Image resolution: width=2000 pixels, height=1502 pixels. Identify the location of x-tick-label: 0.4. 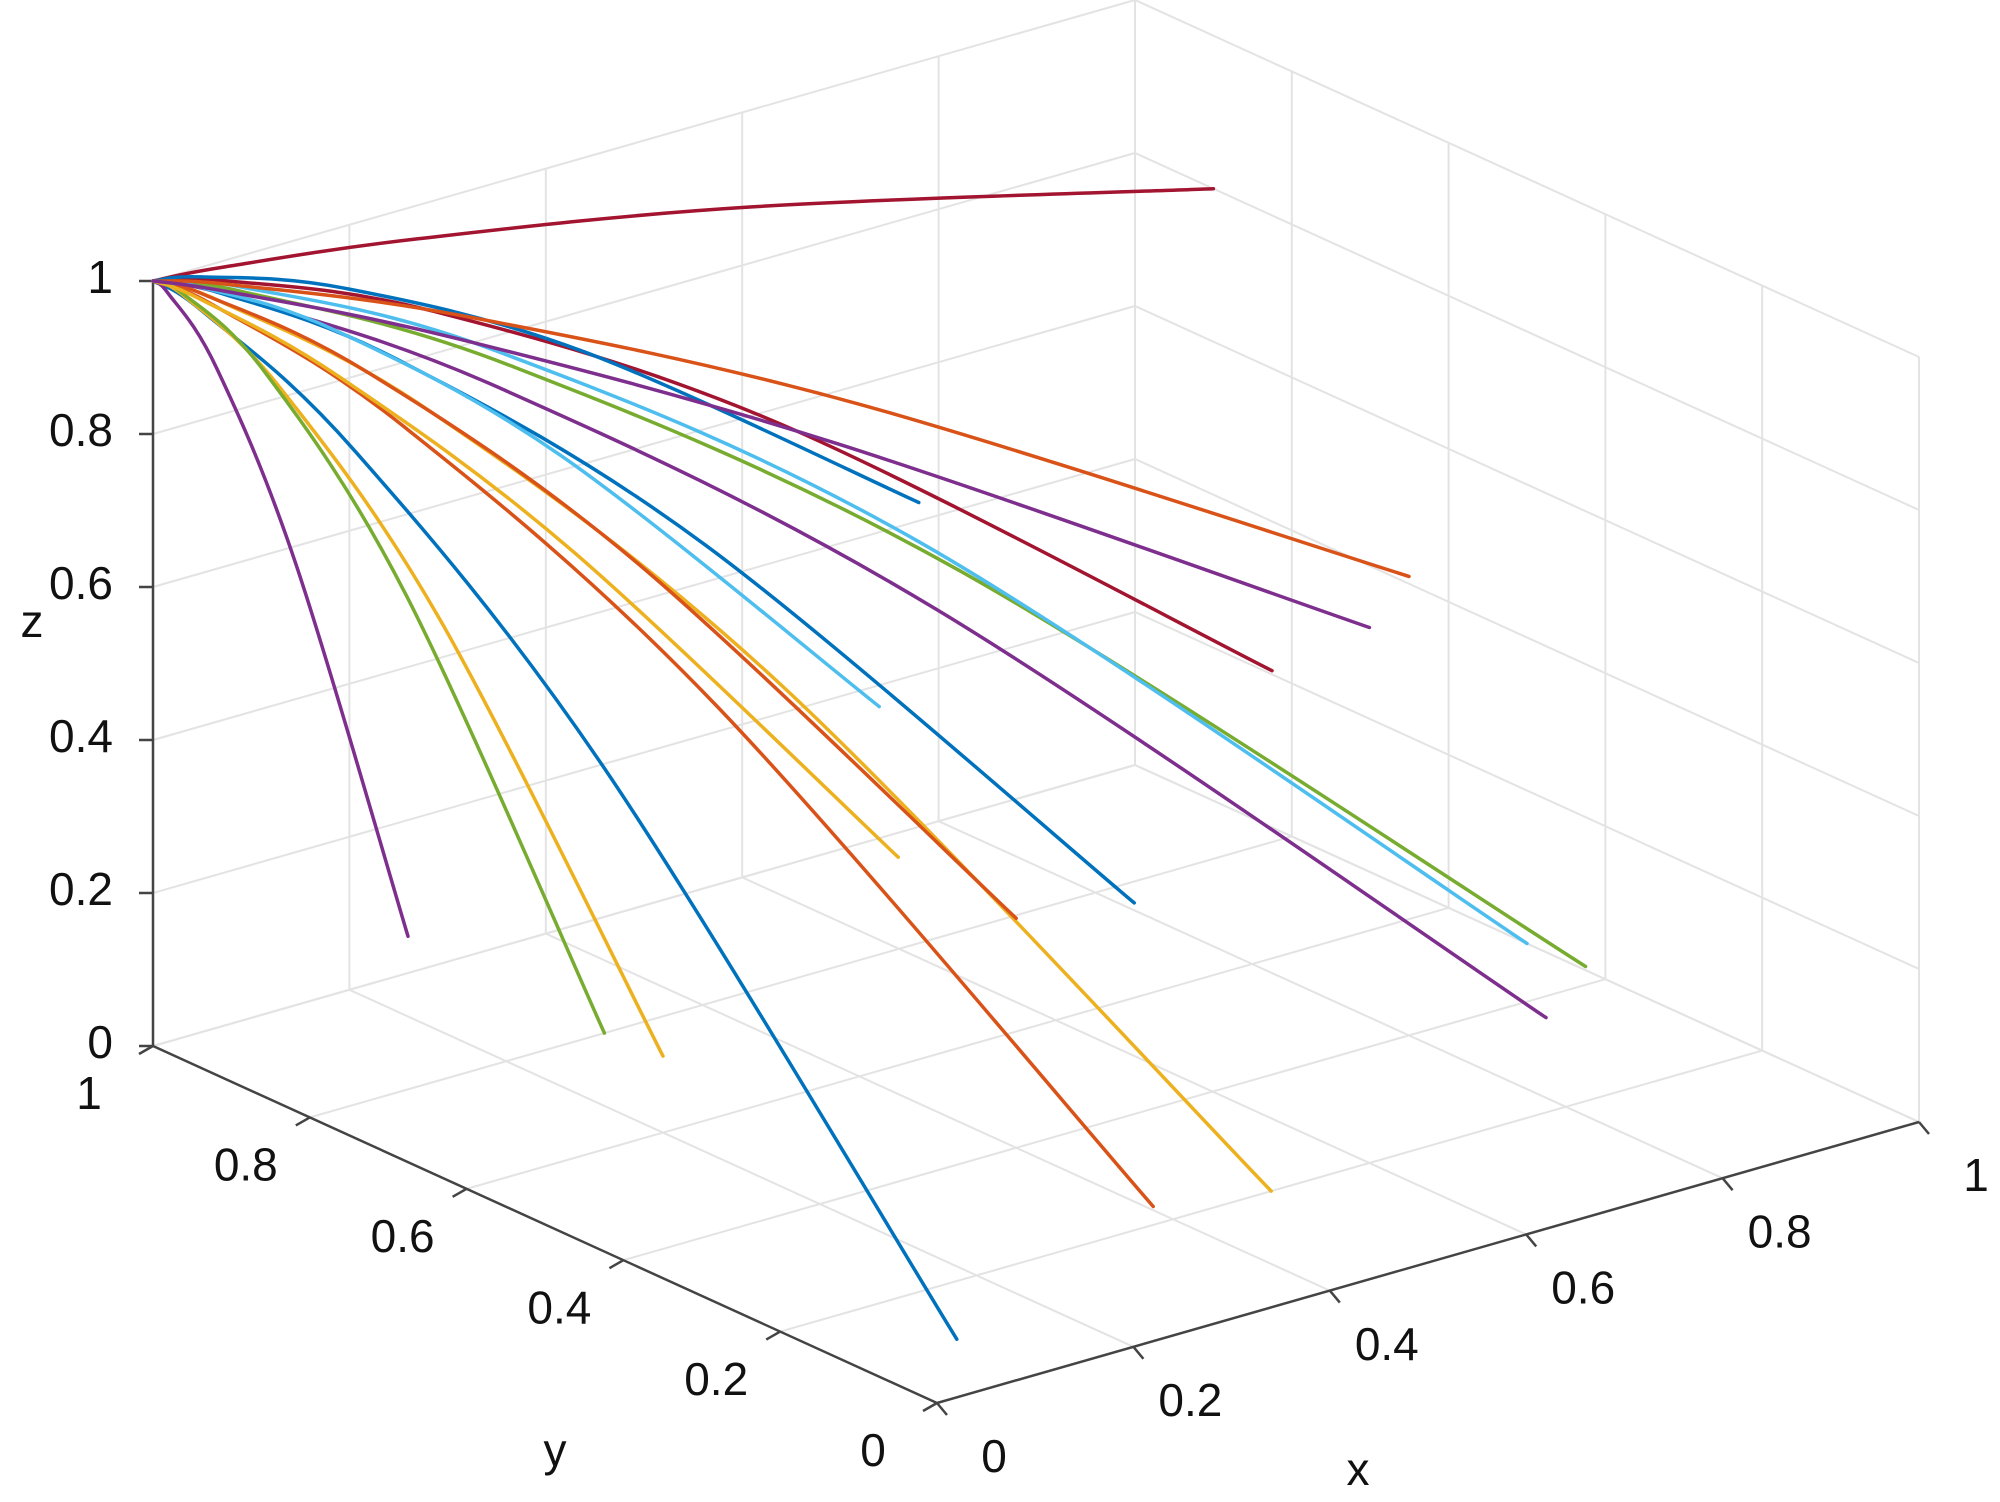
(1387, 1344).